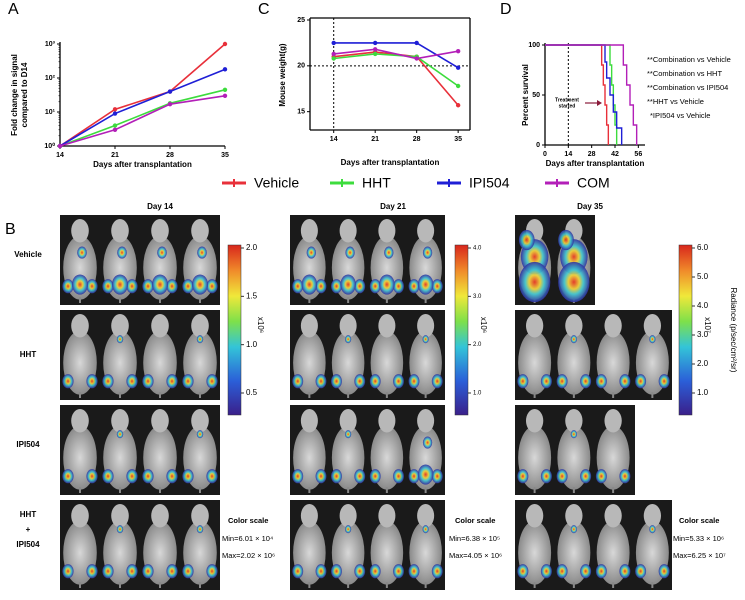  Describe the element at coordinates (567, 100) in the screenshot. I see `annotation: Treatment` at that location.